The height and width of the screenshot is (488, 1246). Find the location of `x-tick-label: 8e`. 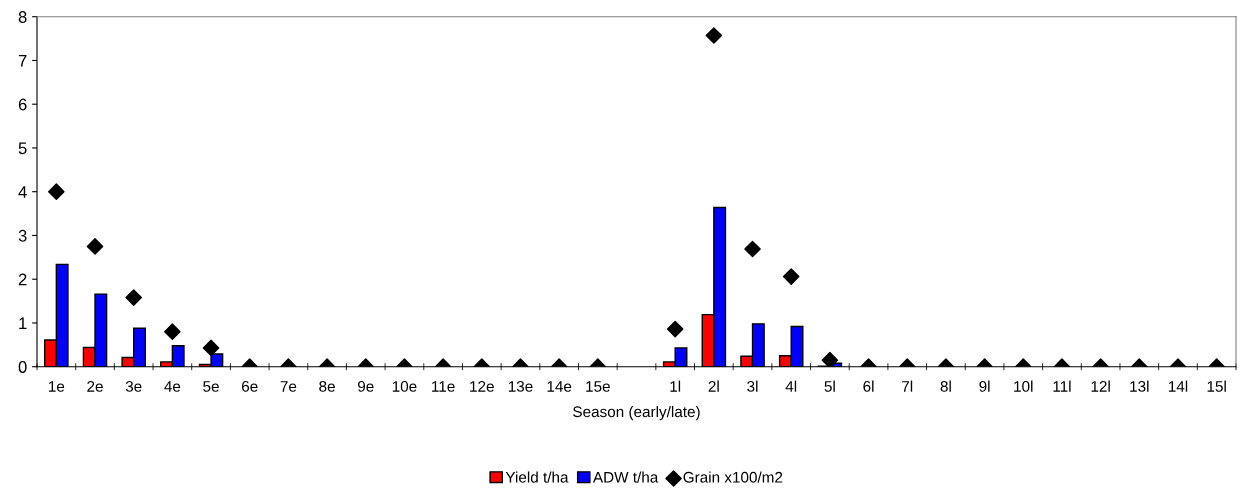

x-tick-label: 8e is located at coordinates (327, 386).